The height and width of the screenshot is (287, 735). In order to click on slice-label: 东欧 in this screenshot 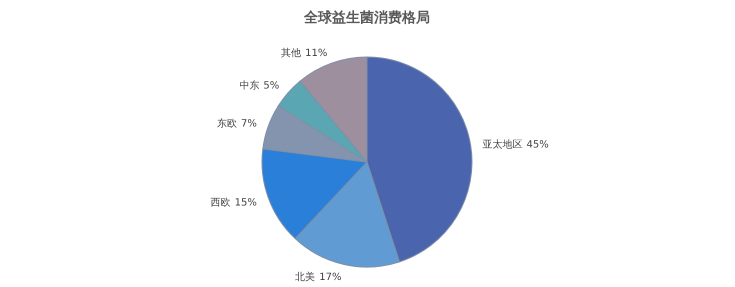, I will do `click(227, 123)`.